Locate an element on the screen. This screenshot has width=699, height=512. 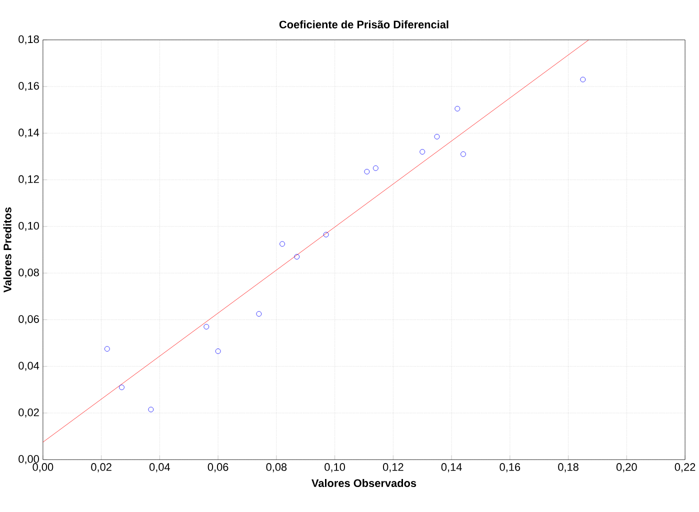
x-axis-title: Valores Observados is located at coordinates (364, 483).